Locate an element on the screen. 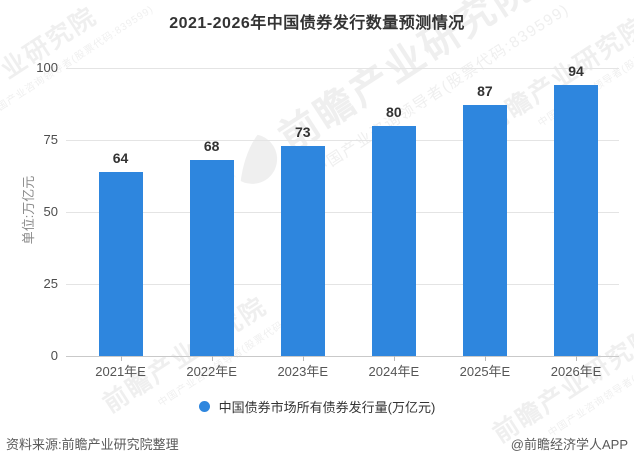 This screenshot has width=634, height=464. footer: 资料来源:前瞻产业研究院整理 @前瞻经济学人APP is located at coordinates (317, 443).